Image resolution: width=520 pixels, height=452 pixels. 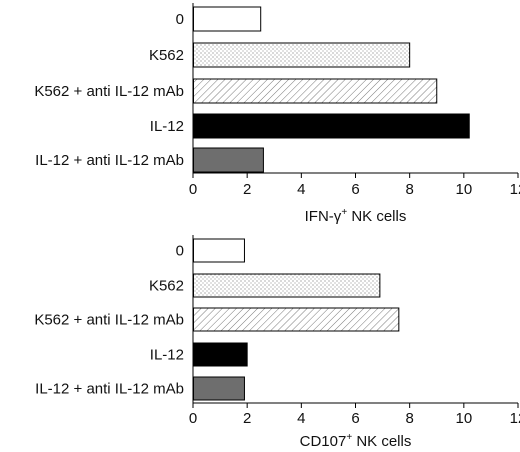 What do you see at coordinates (167, 355) in the screenshot?
I see `cd107-category-label-il-12: IL-12` at bounding box center [167, 355].